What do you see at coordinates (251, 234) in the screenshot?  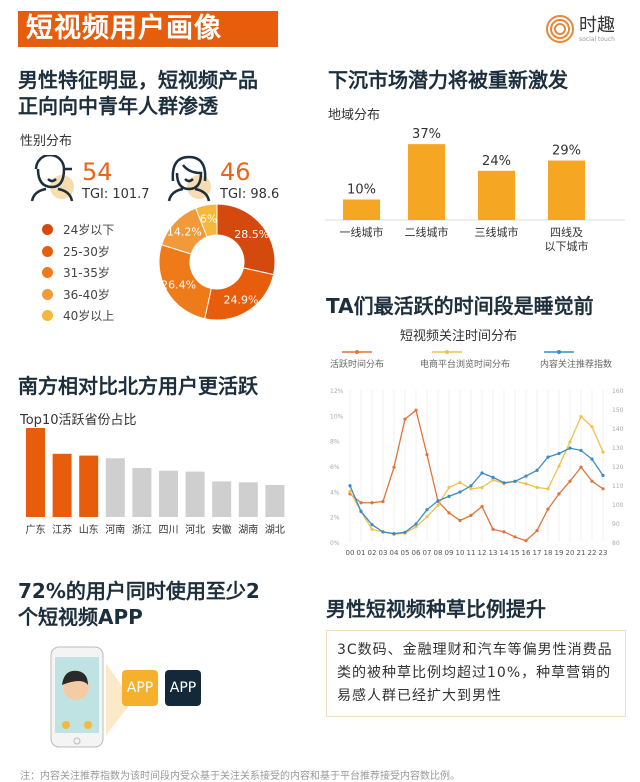 I see `donut-label: 28.5%` at bounding box center [251, 234].